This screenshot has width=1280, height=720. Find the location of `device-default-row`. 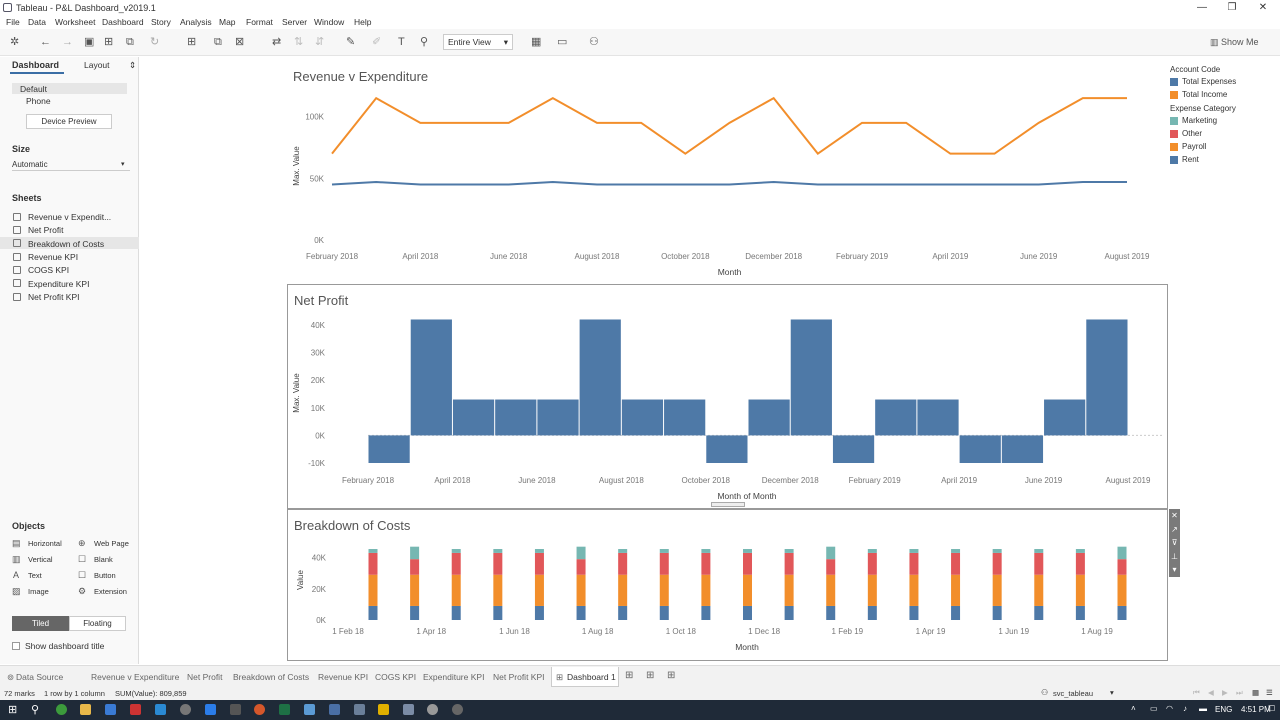

device-default-row is located at coordinates (69, 88).